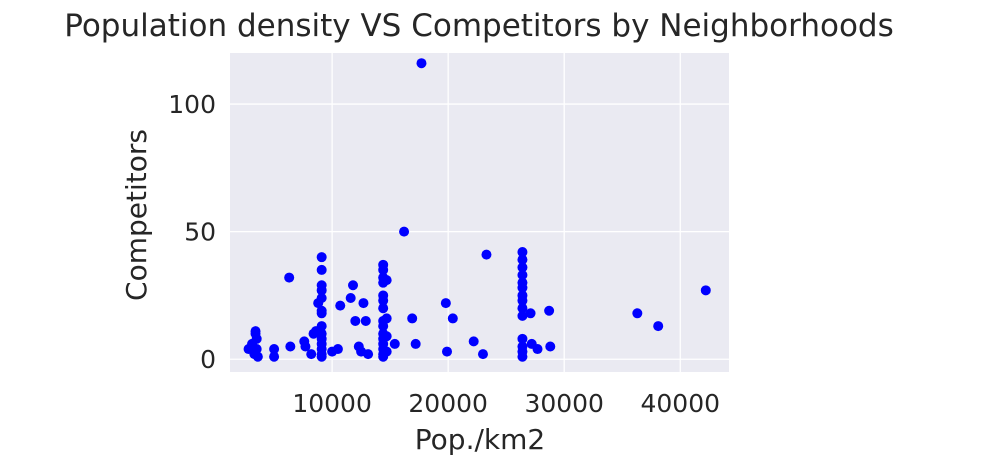 The width and height of the screenshot is (986, 458). I want to click on x-tick-label: 30000, so click(564, 403).